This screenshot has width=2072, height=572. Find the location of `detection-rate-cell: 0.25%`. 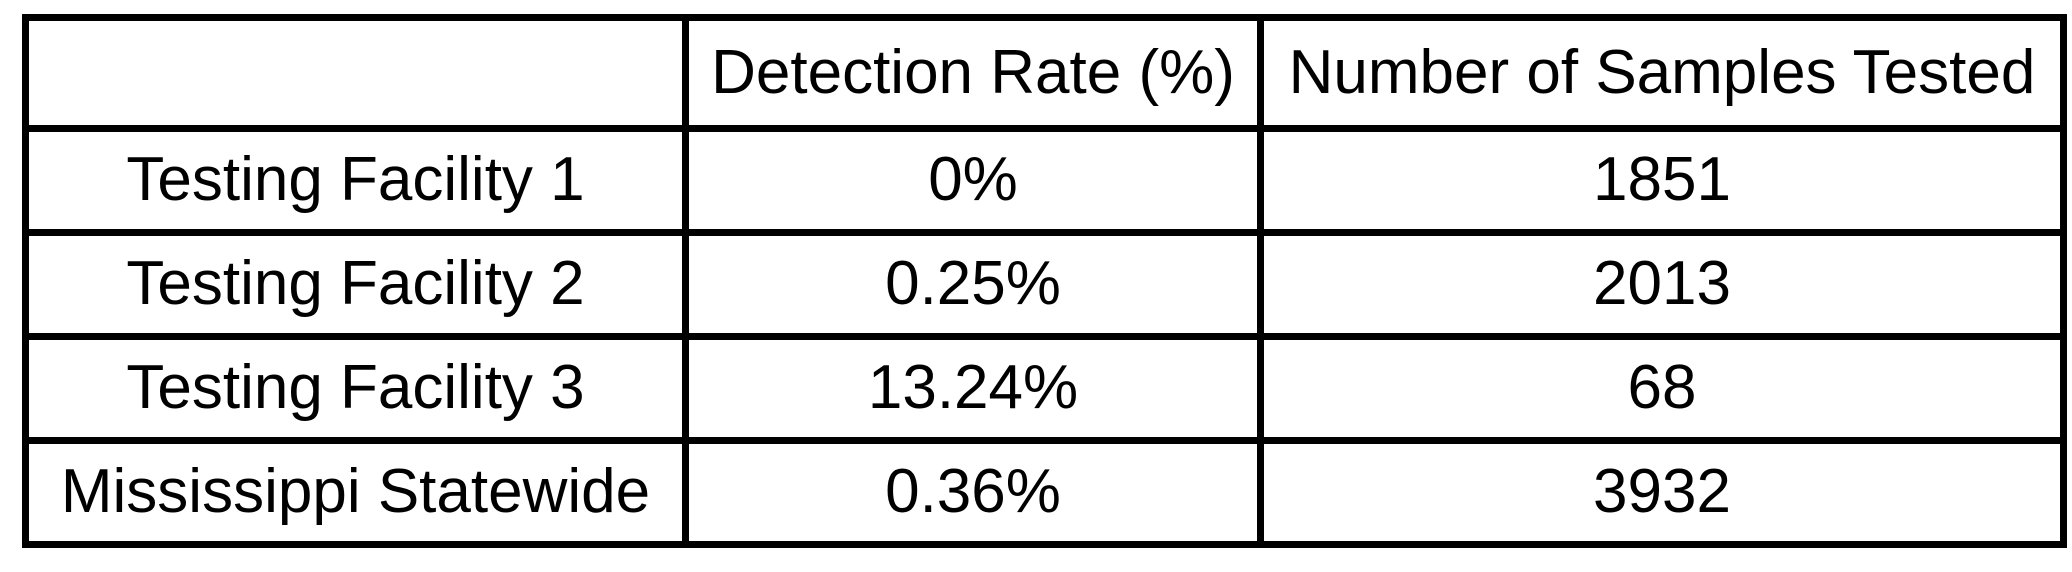

detection-rate-cell: 0.25% is located at coordinates (973, 284).